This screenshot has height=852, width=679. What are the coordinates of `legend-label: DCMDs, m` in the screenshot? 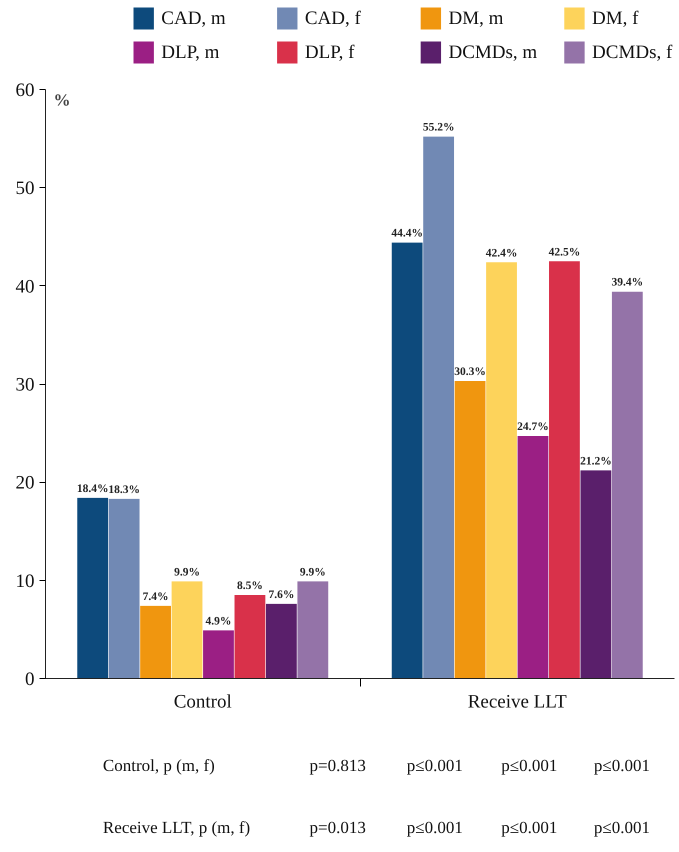 It's located at (493, 52).